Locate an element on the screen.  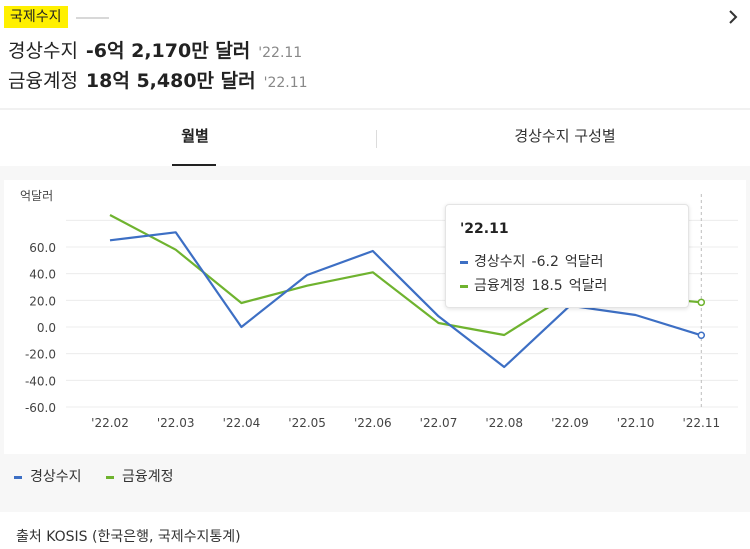
headline-label: 금융계정 is located at coordinates (43, 81).